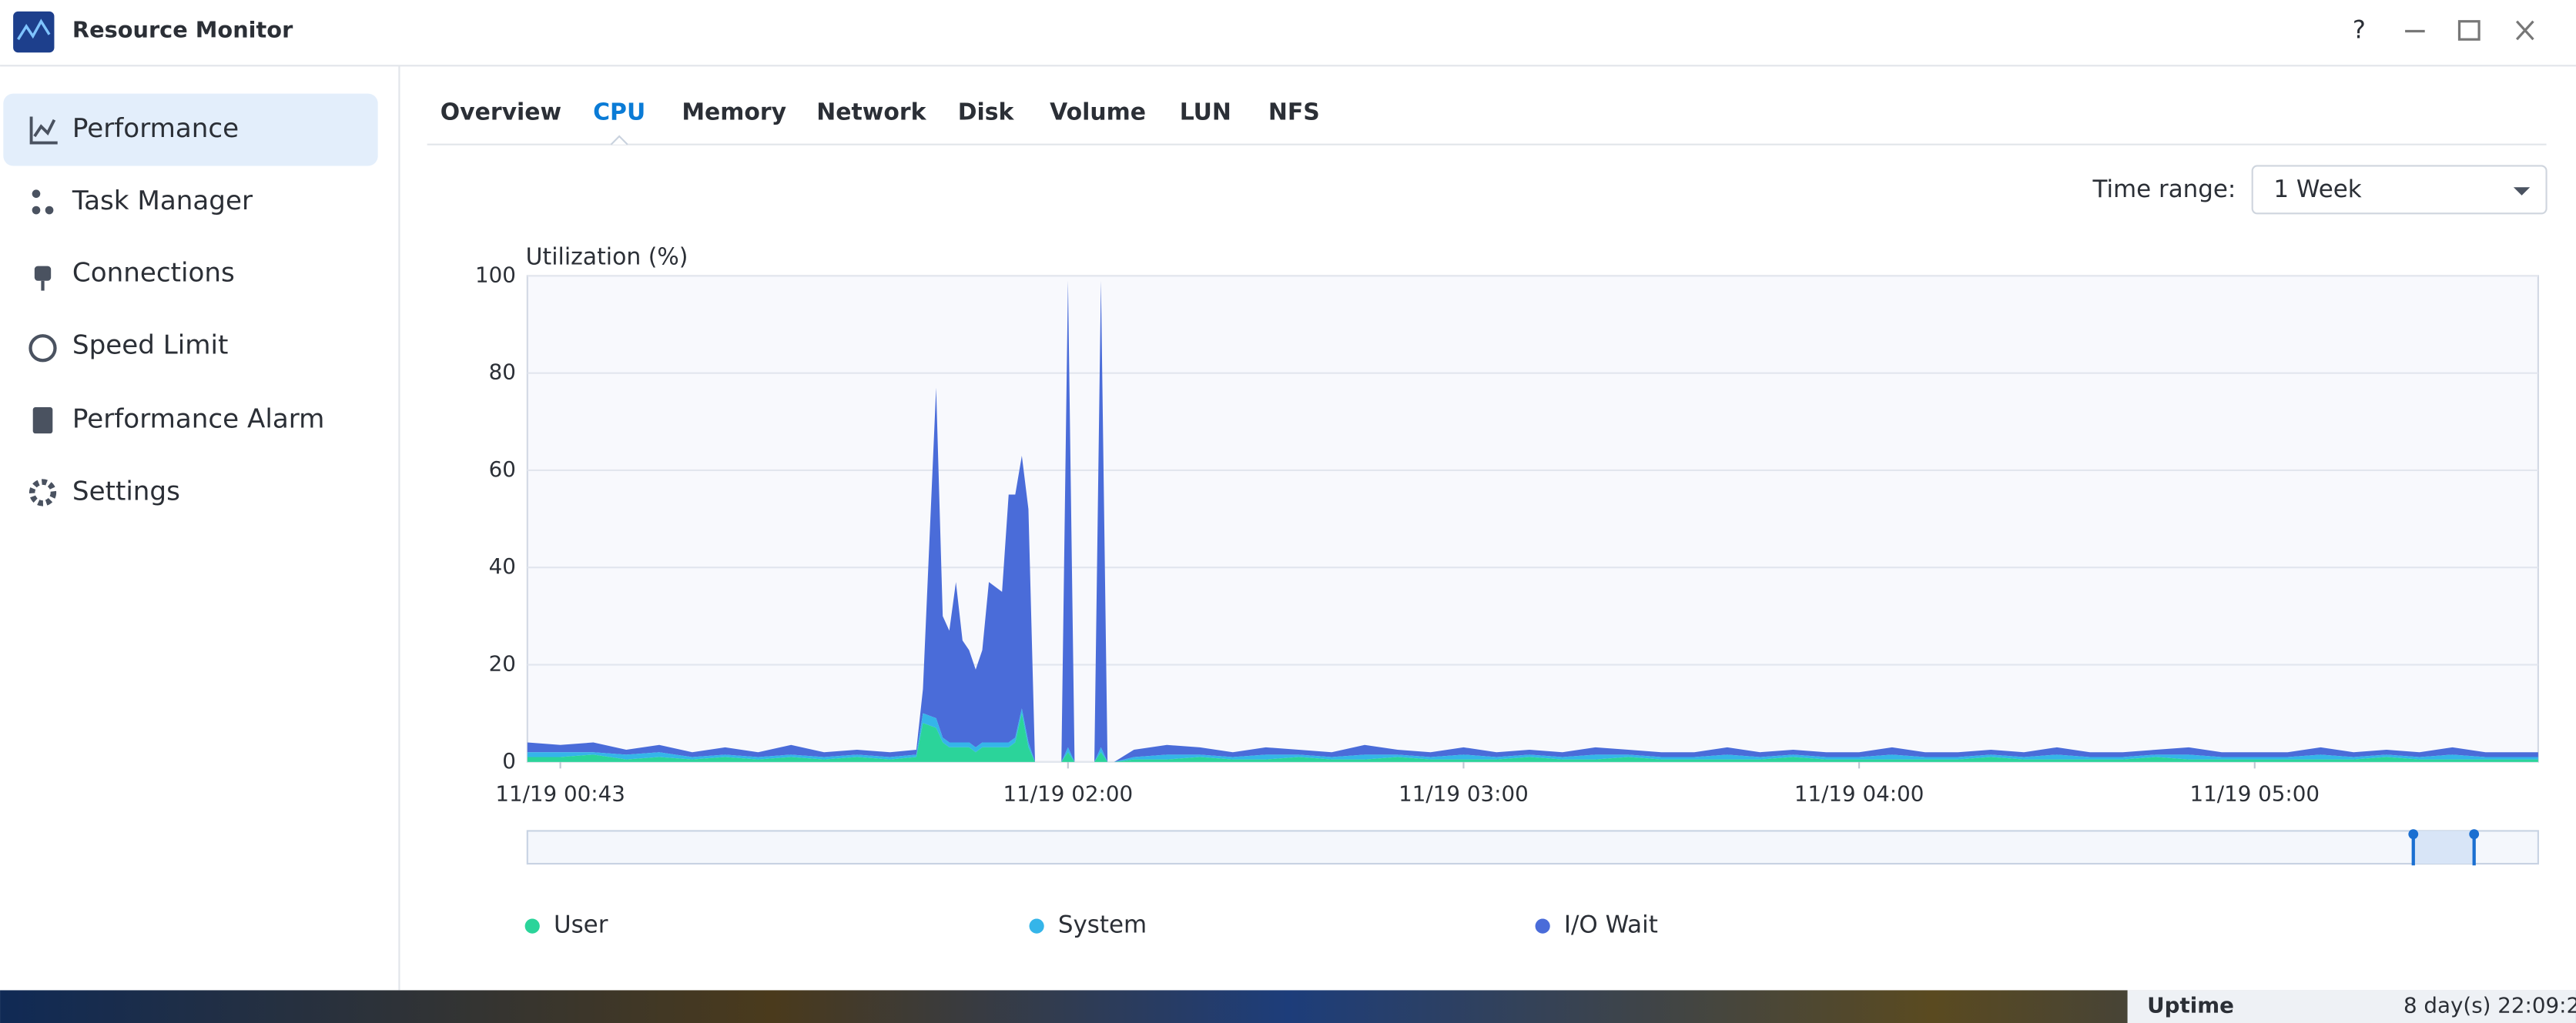 This screenshot has width=2576, height=1023. I want to click on y-tick-label: 100, so click(495, 274).